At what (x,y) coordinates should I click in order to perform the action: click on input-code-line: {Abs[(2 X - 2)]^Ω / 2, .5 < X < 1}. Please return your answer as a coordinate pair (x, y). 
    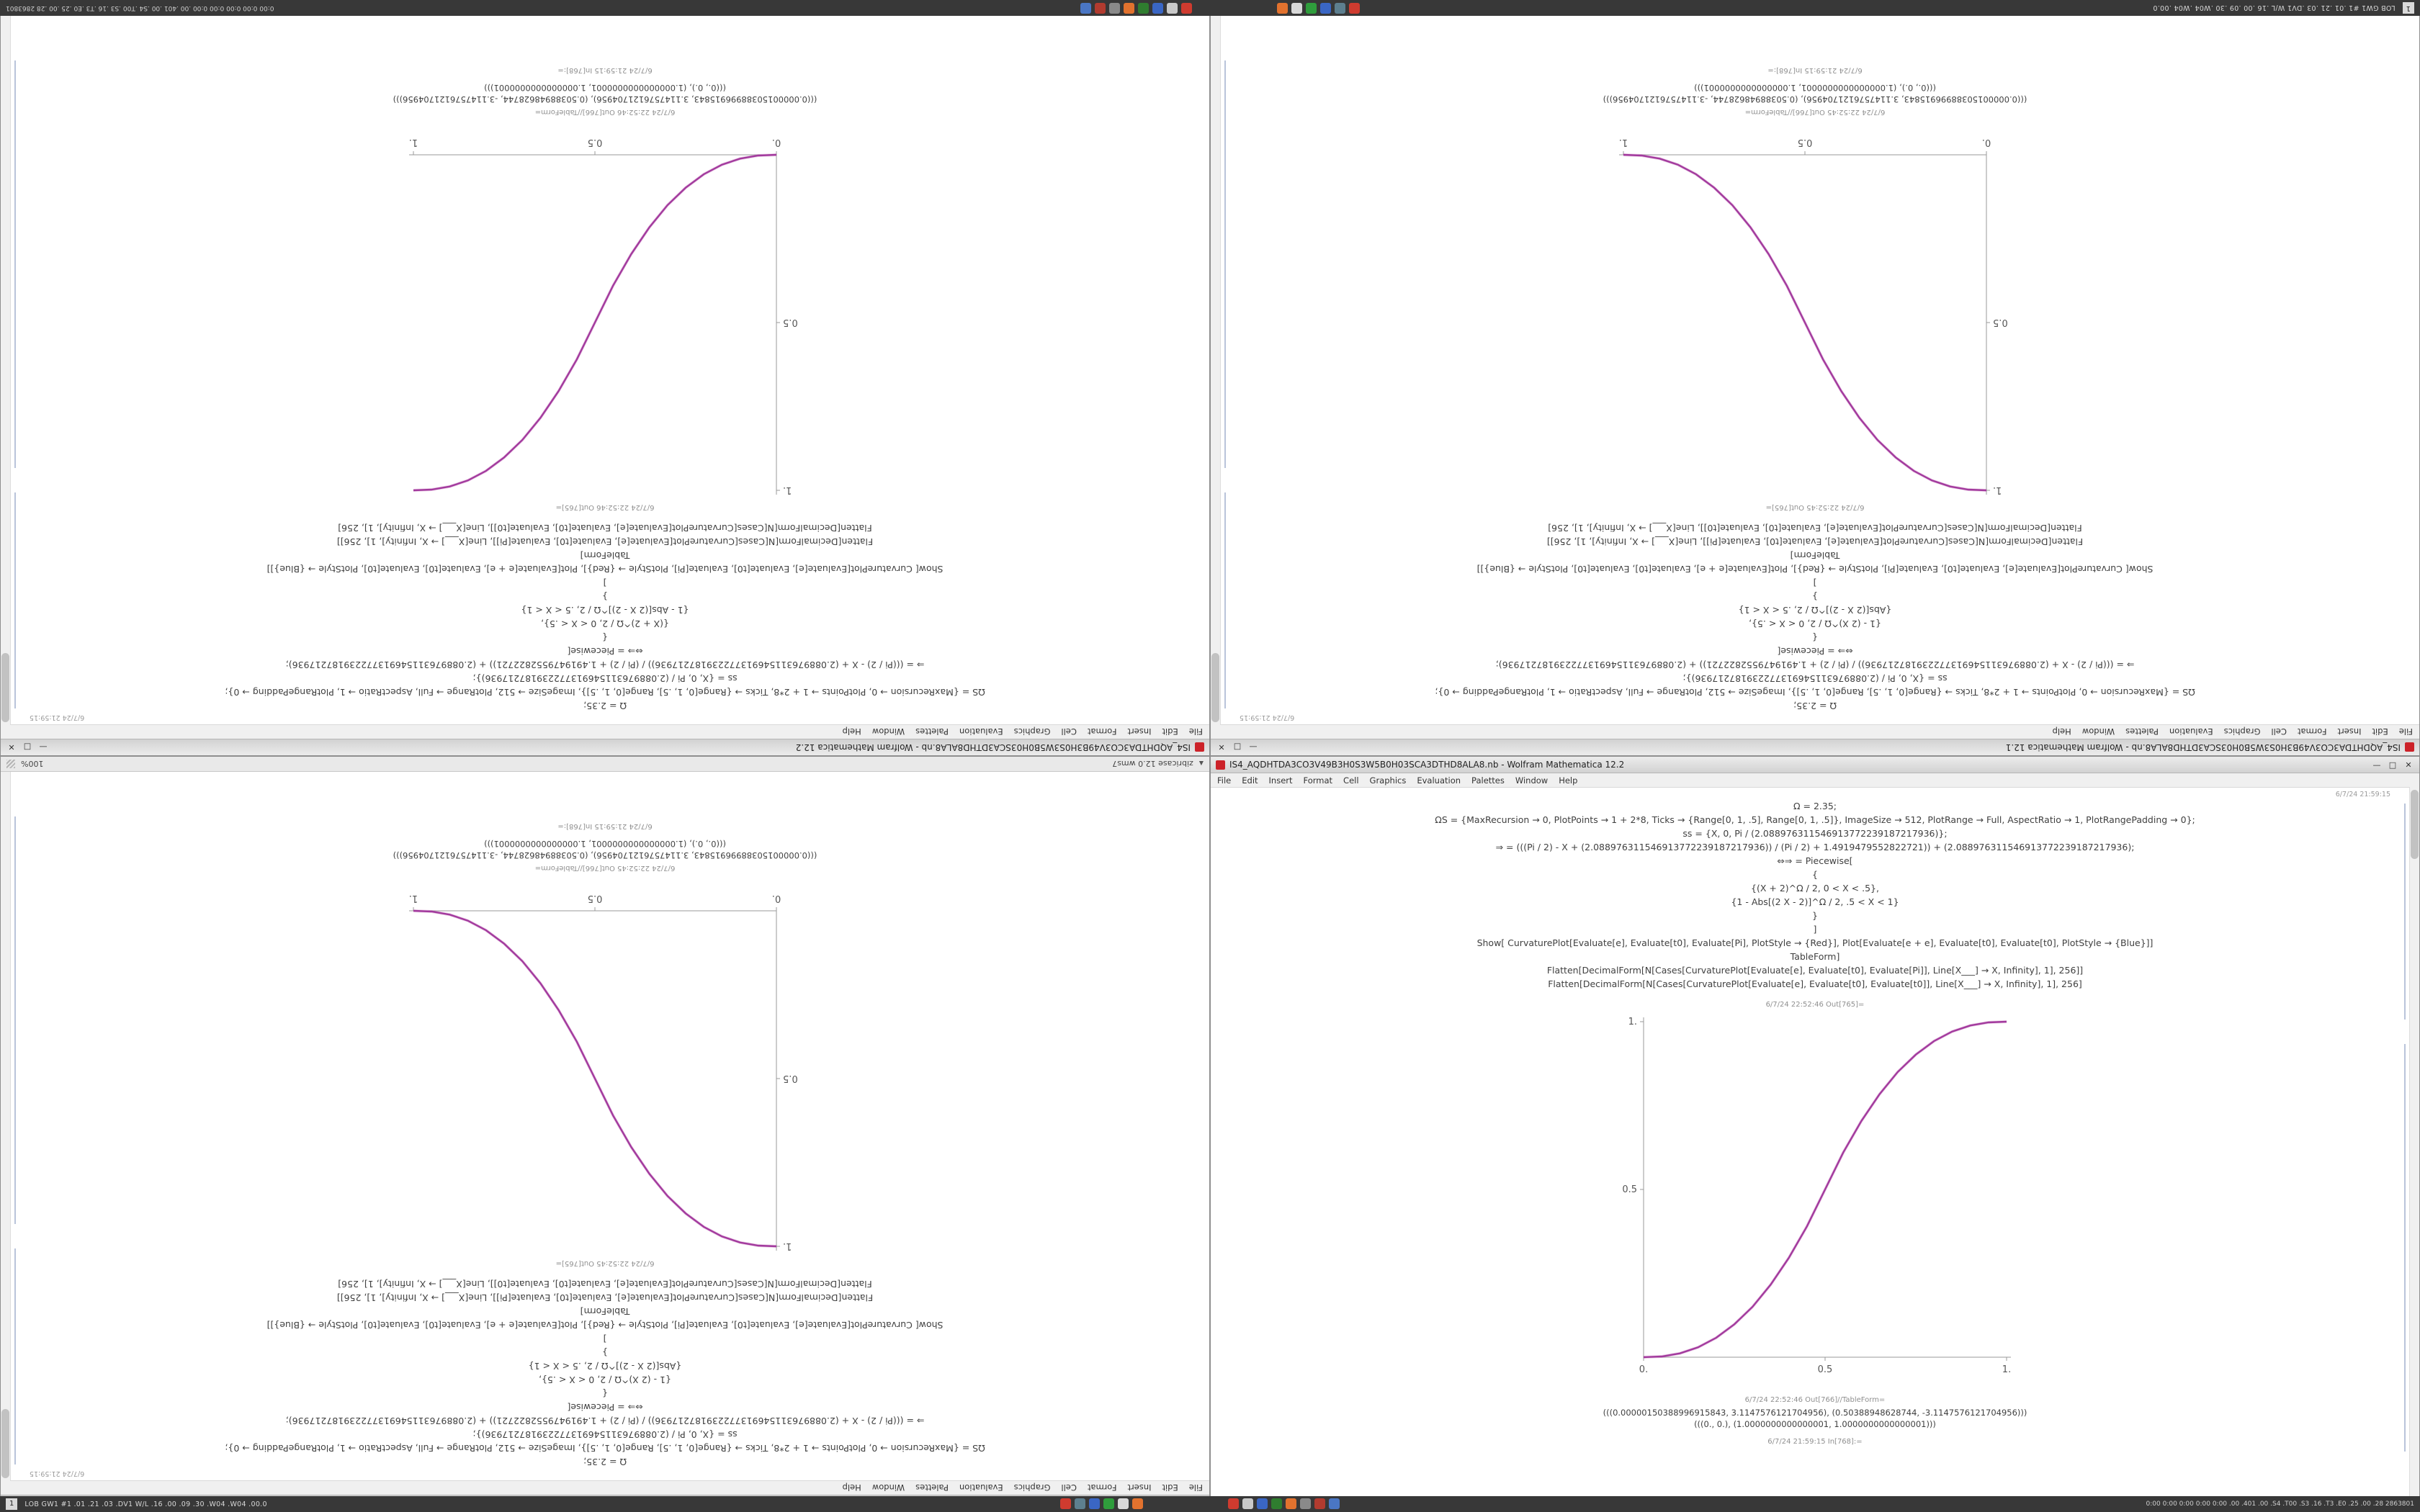
    Looking at the image, I should click on (1815, 610).